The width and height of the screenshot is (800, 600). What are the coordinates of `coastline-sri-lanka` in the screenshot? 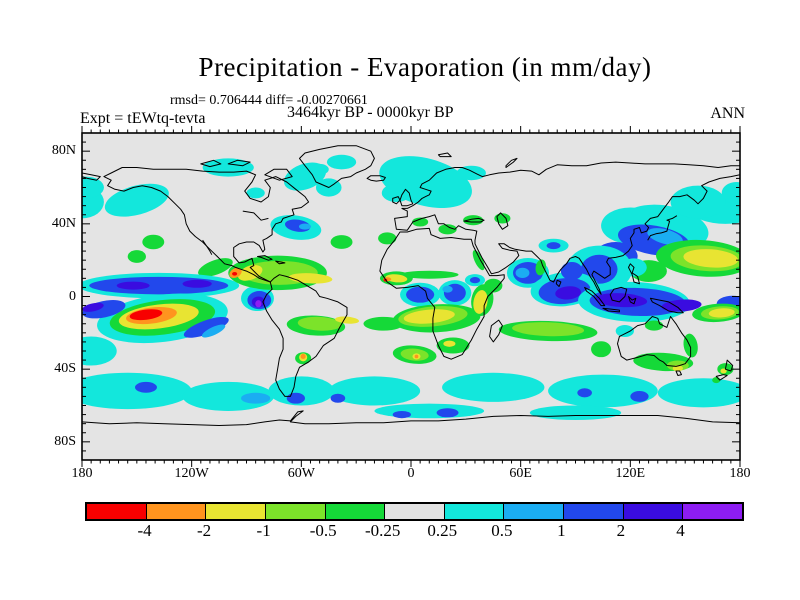 It's located at (558, 283).